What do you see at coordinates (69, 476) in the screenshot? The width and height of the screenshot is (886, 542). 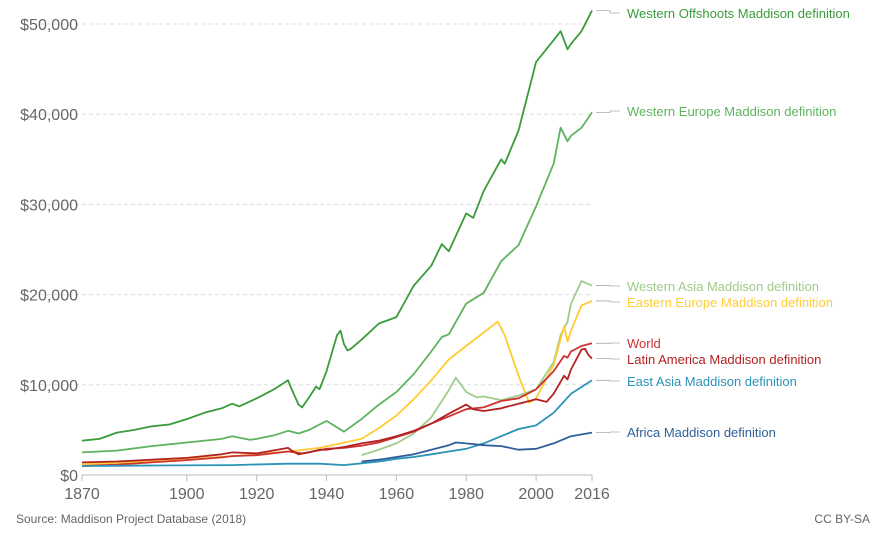 I see `y-tick-label: $0` at bounding box center [69, 476].